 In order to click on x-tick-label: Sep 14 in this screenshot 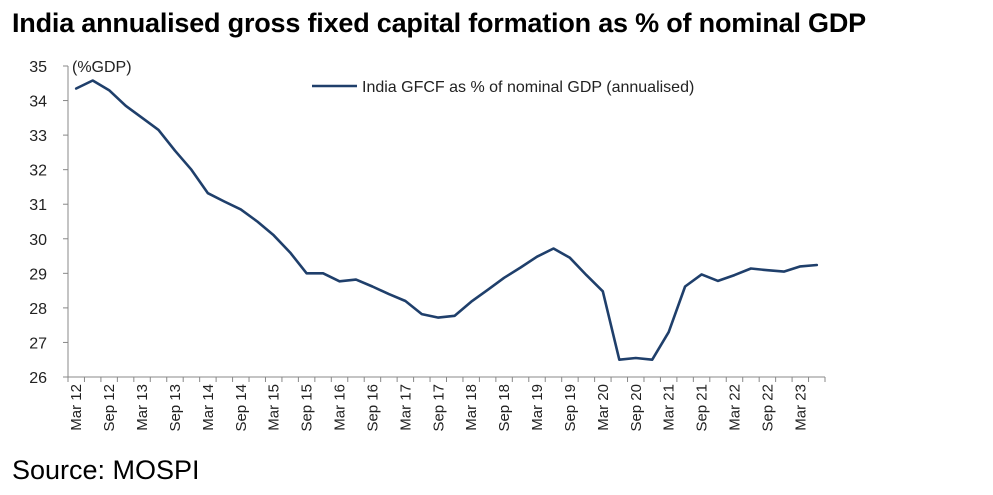, I will do `click(241, 408)`.